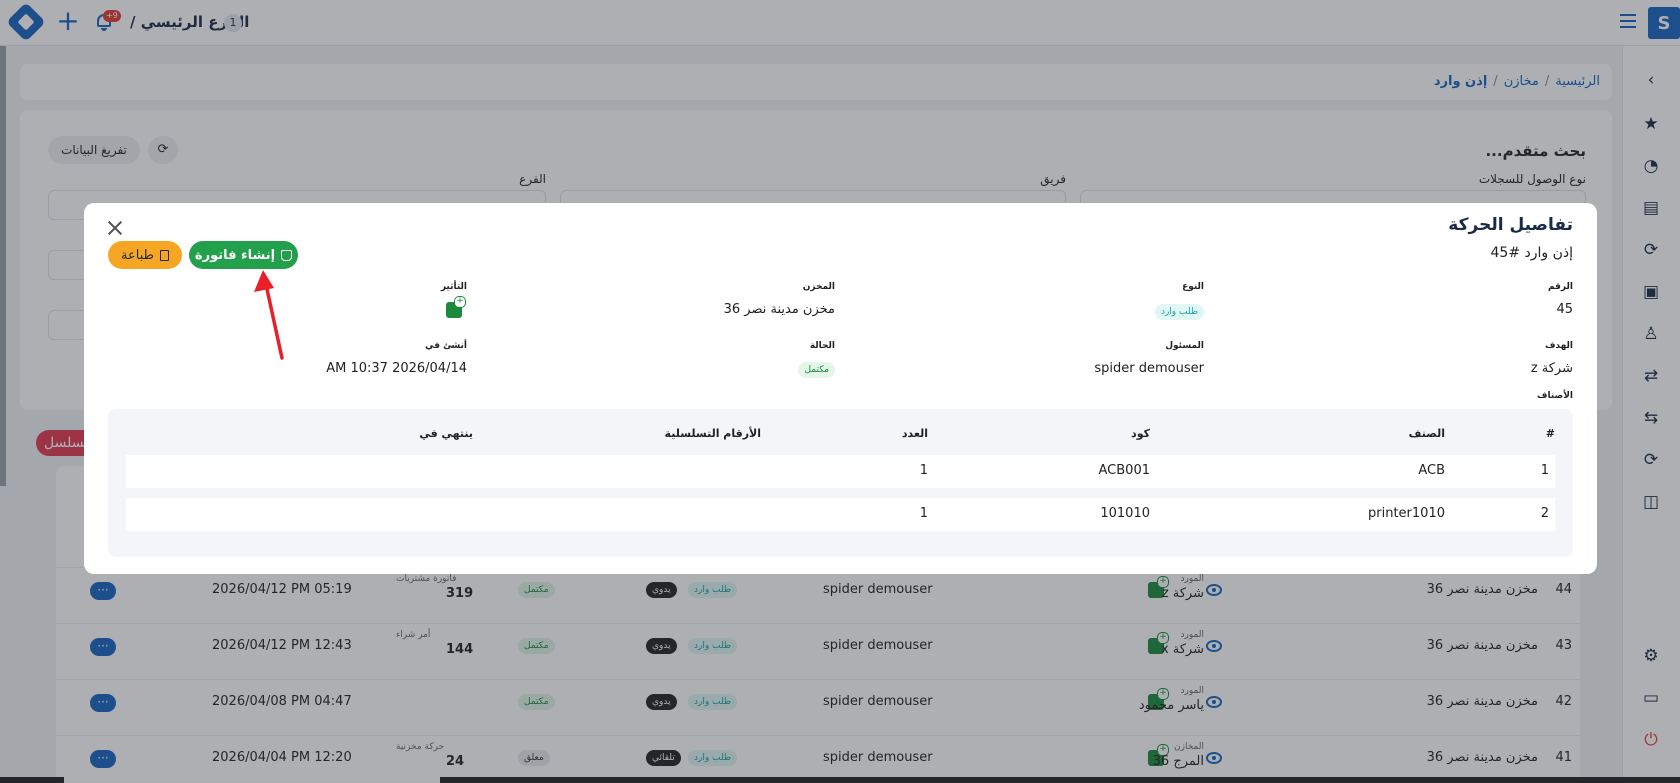  Describe the element at coordinates (94, 150) in the screenshot. I see `reset-data-button: تفريغ البيانات` at that location.